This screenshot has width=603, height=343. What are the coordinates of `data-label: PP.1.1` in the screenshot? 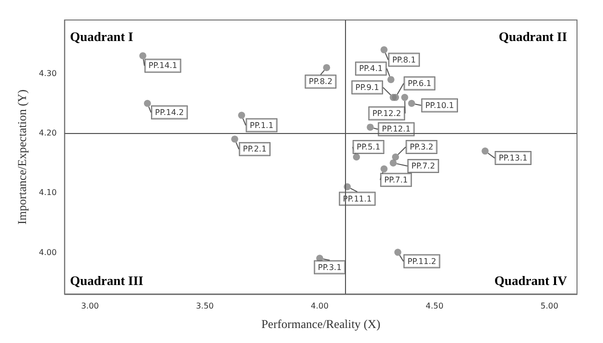 It's located at (262, 125).